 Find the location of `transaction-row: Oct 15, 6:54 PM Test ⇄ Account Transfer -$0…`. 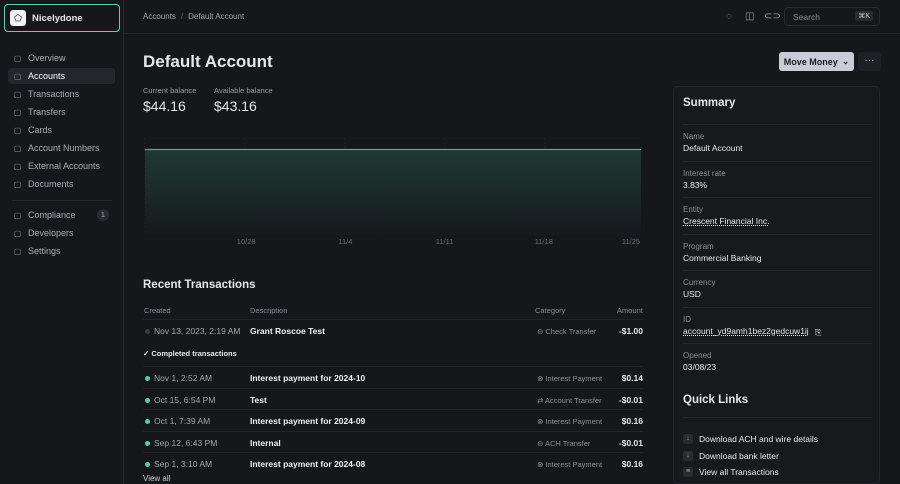

transaction-row: Oct 15, 6:54 PM Test ⇄ Account Transfer -$0… is located at coordinates (393, 398).